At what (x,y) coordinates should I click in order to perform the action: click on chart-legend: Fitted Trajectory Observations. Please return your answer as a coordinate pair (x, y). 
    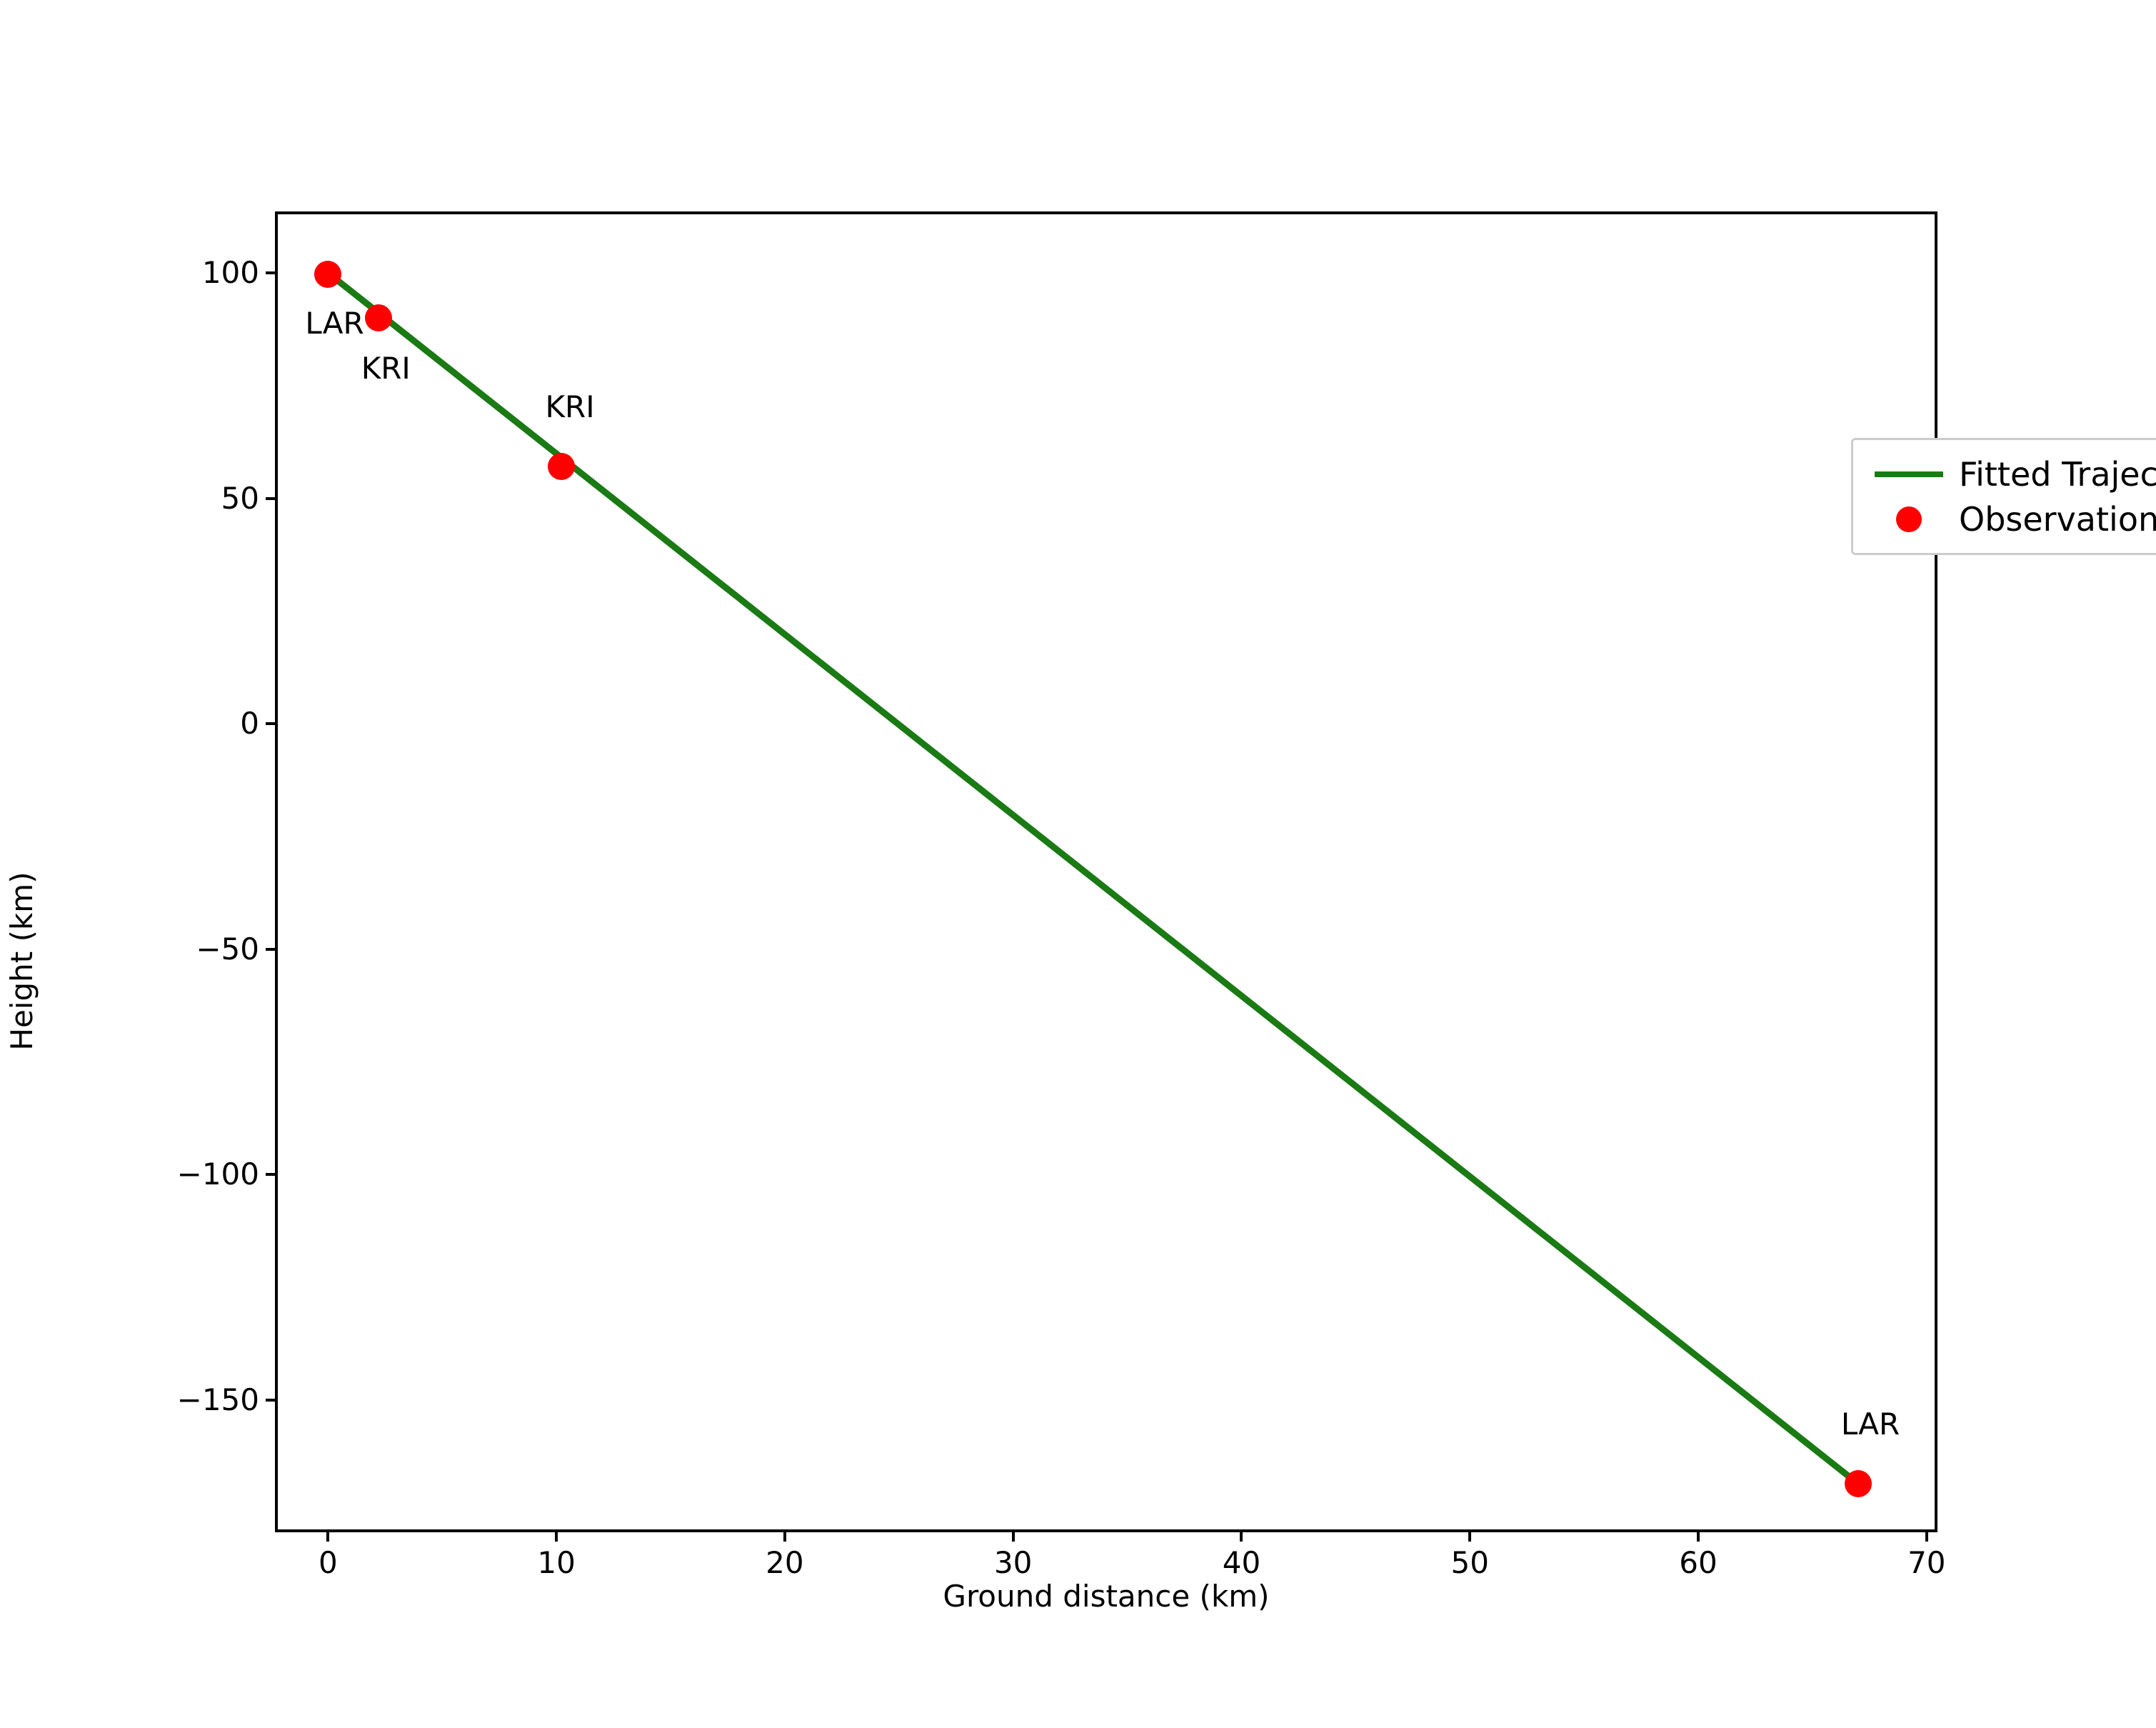
    Looking at the image, I should click on (2004, 496).